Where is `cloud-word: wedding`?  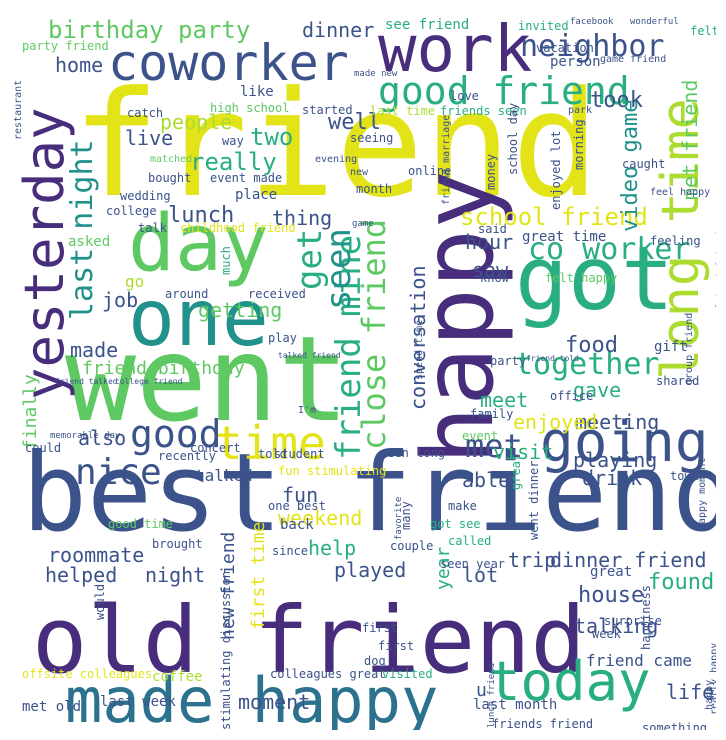
cloud-word: wedding is located at coordinates (145, 196).